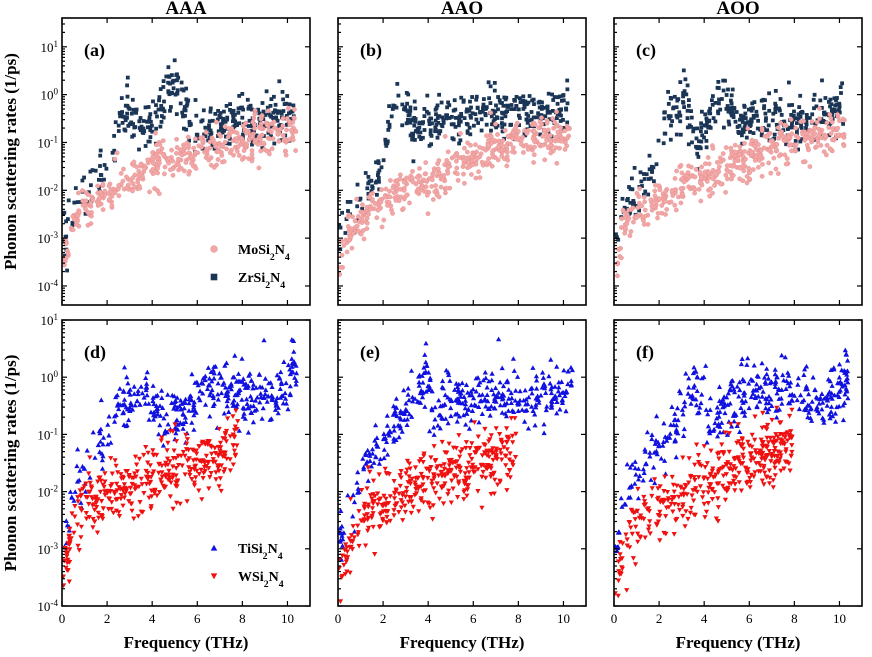 Image resolution: width=872 pixels, height=657 pixels. I want to click on y-tick-label-part: -1, so click(54, 139).